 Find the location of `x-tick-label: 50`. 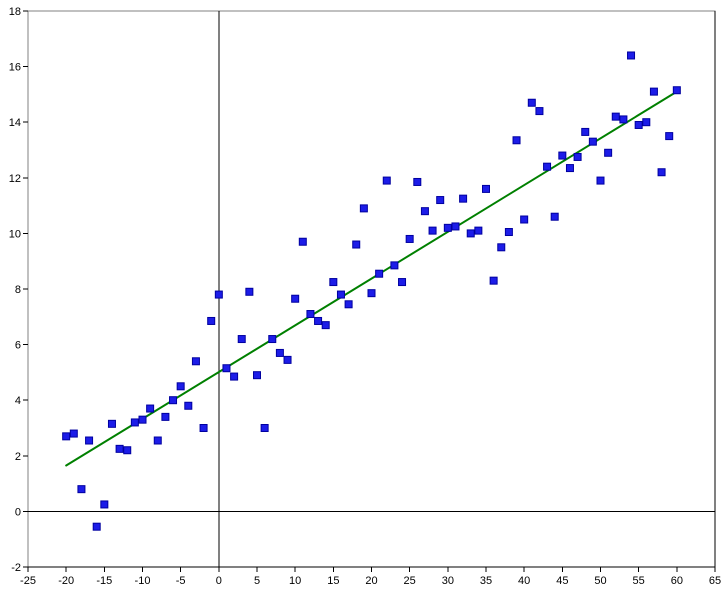

x-tick-label: 50 is located at coordinates (600, 581).